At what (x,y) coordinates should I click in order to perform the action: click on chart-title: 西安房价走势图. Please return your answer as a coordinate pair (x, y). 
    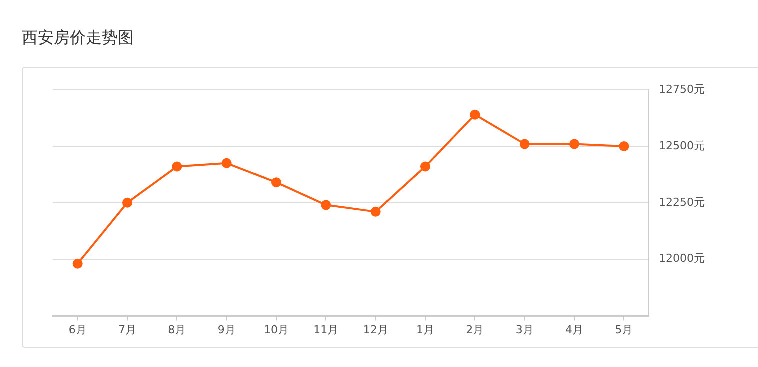
    Looking at the image, I should click on (78, 38).